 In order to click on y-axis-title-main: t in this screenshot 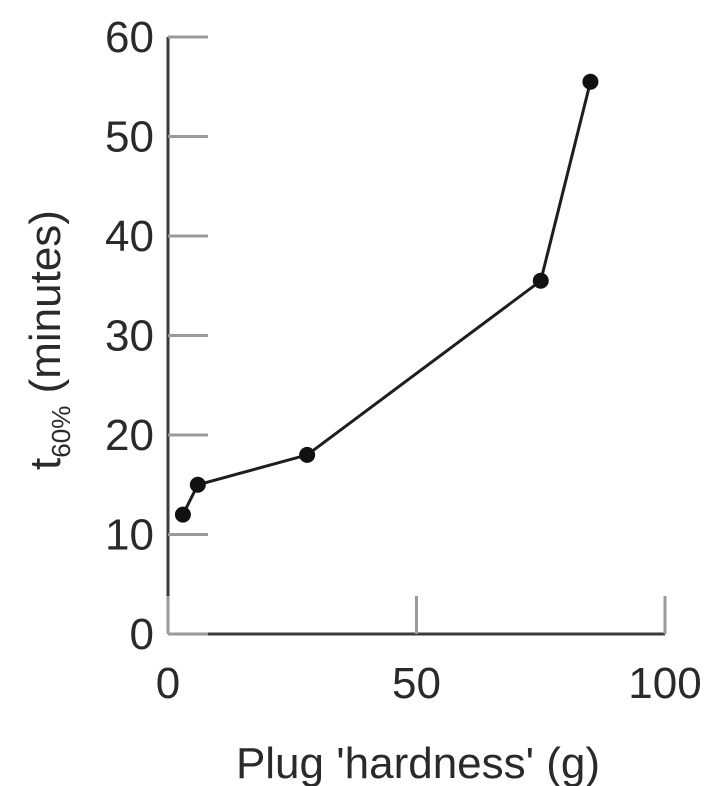, I will do `click(45, 464)`.